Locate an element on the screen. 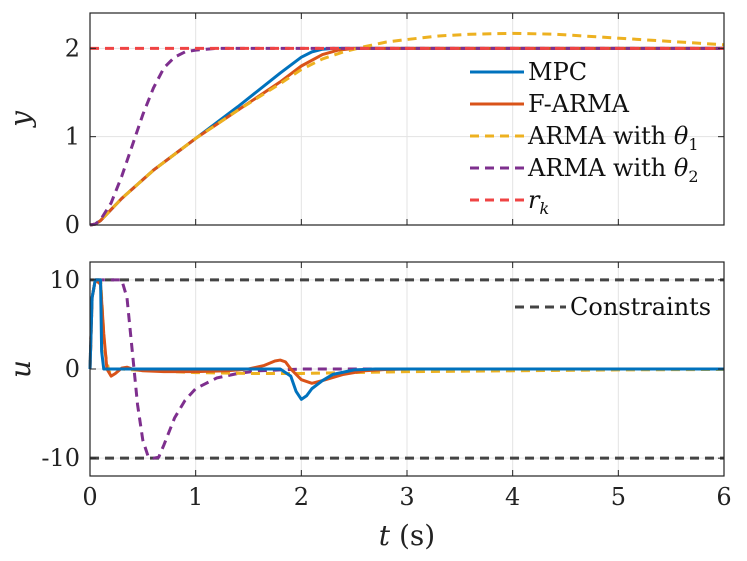  x-tick-label: 2 is located at coordinates (301, 497).